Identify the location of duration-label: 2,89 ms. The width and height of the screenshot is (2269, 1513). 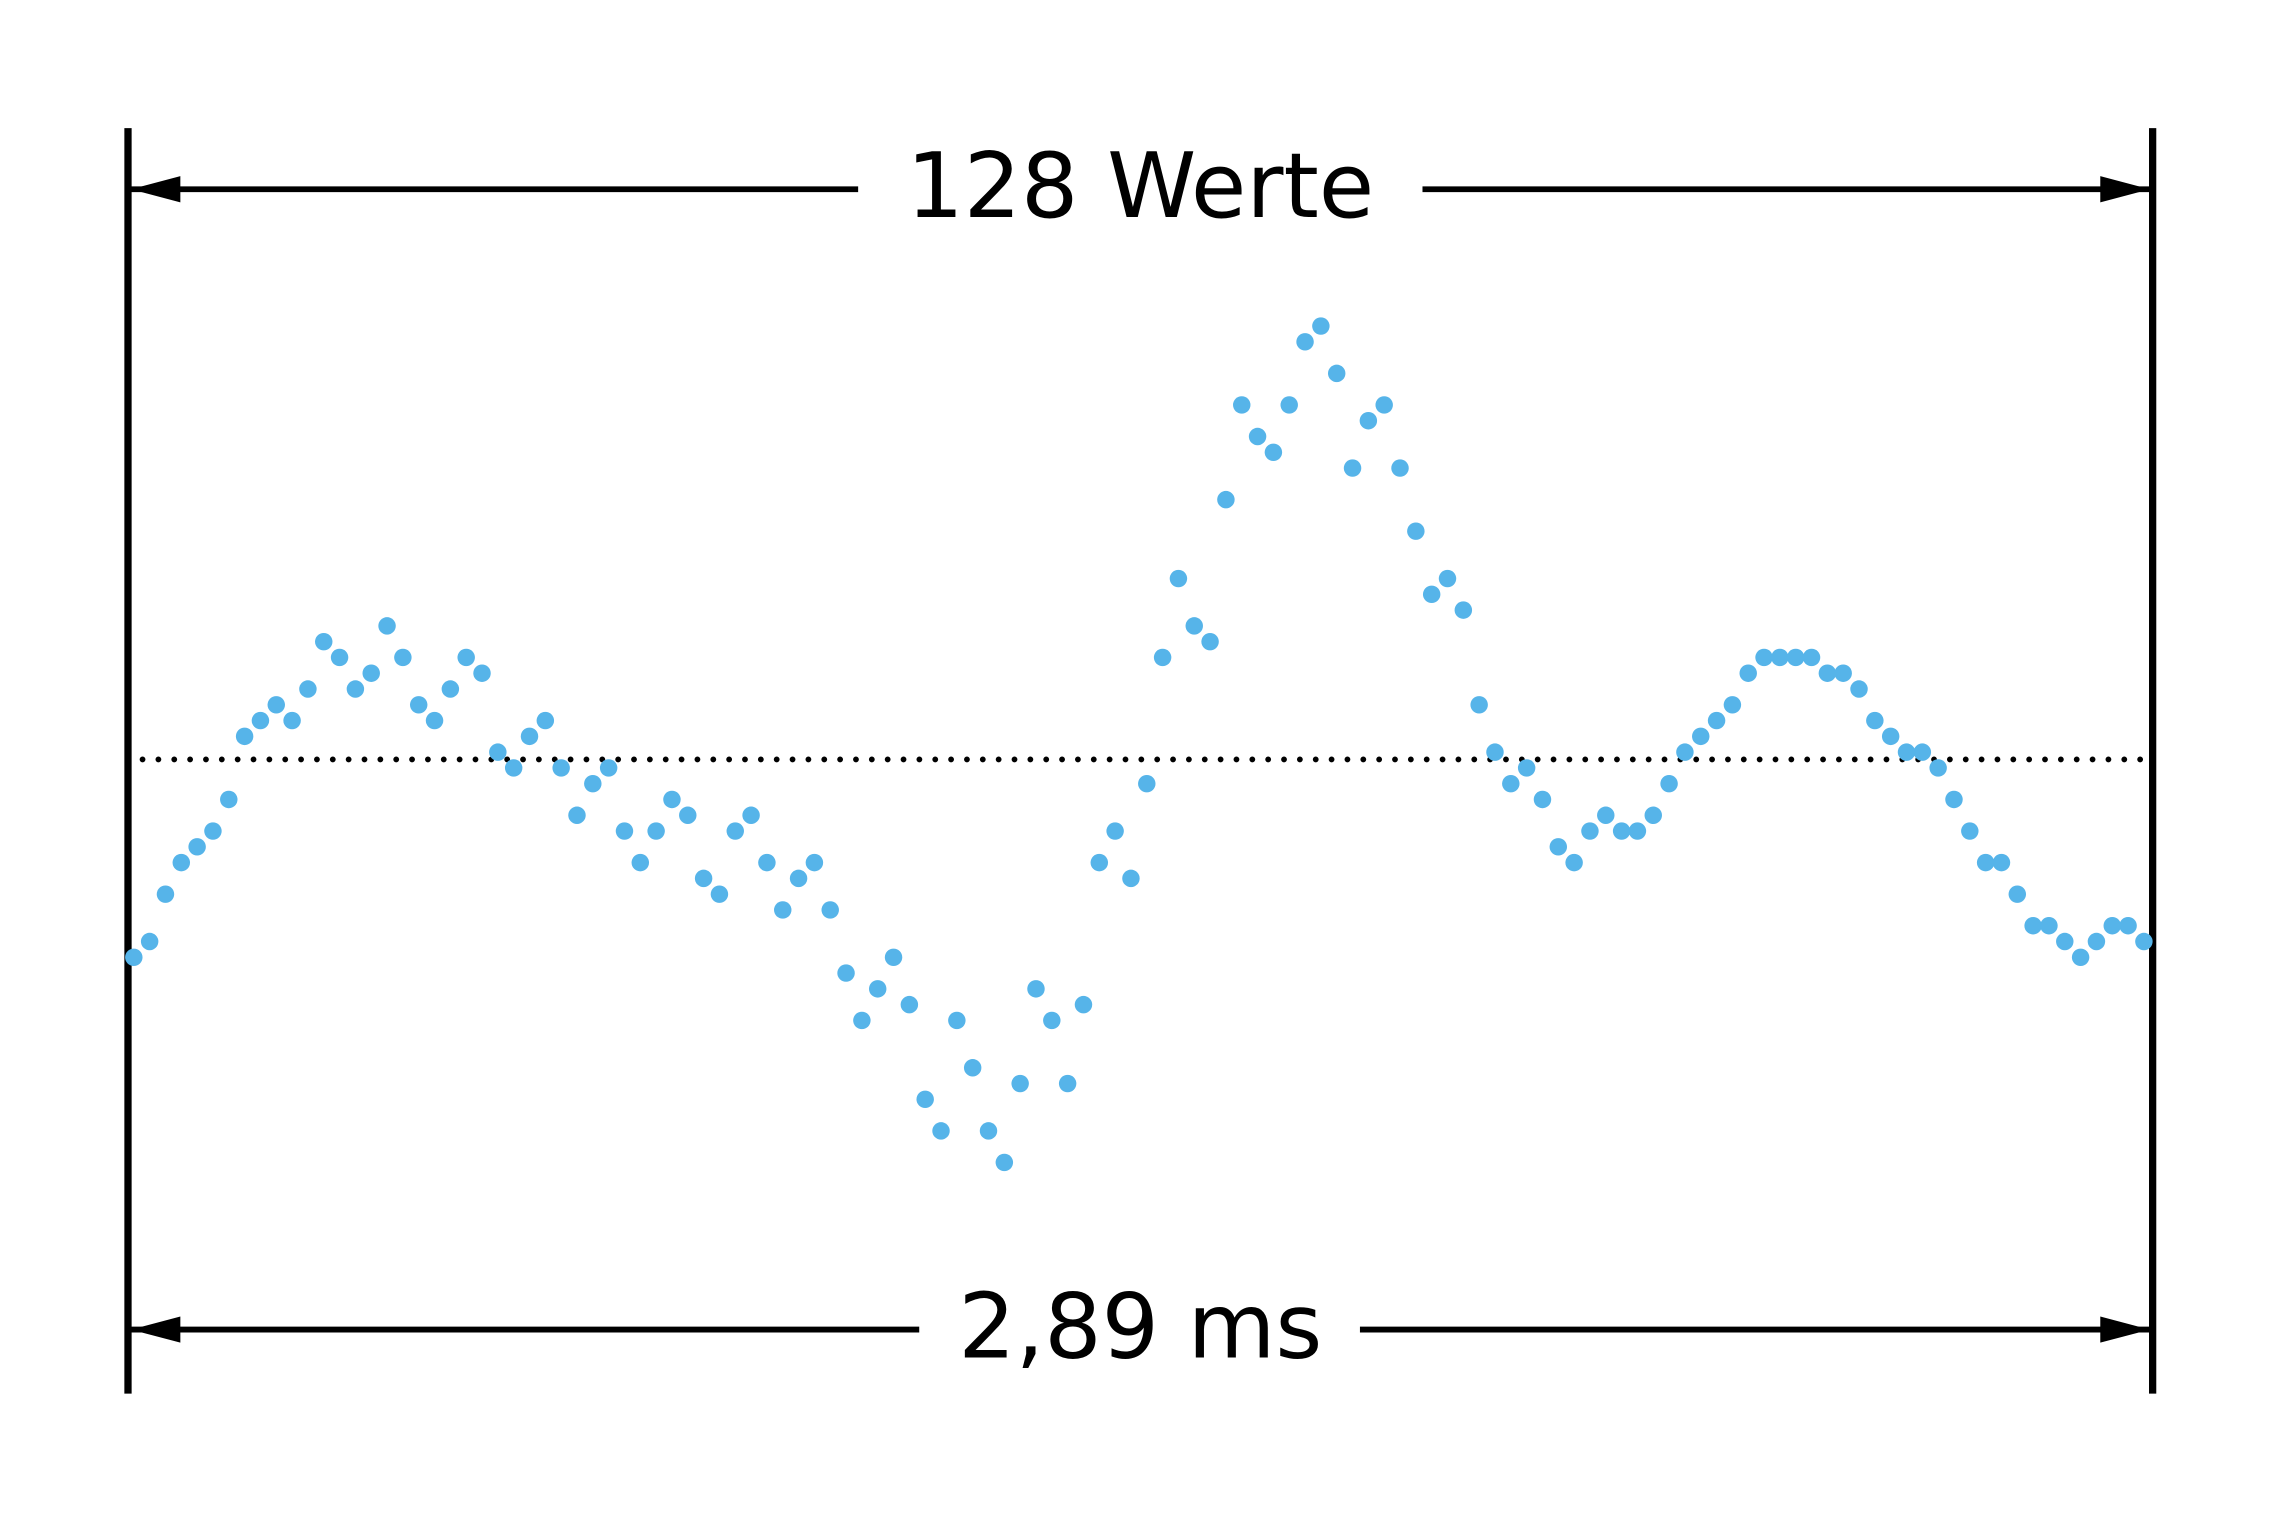
(1140, 1326).